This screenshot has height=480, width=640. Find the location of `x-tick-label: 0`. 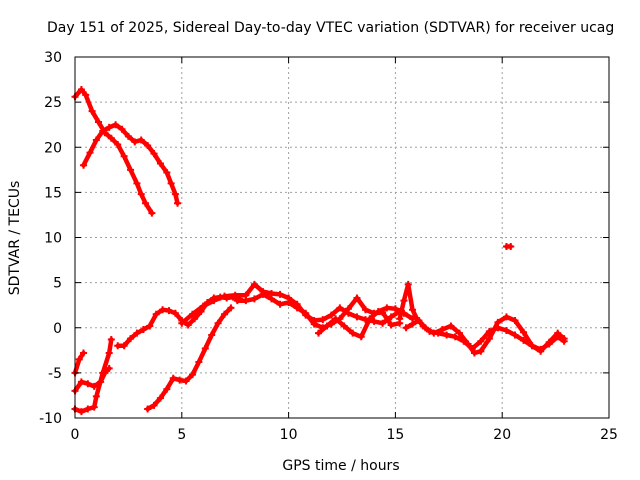

x-tick-label: 0 is located at coordinates (75, 435).